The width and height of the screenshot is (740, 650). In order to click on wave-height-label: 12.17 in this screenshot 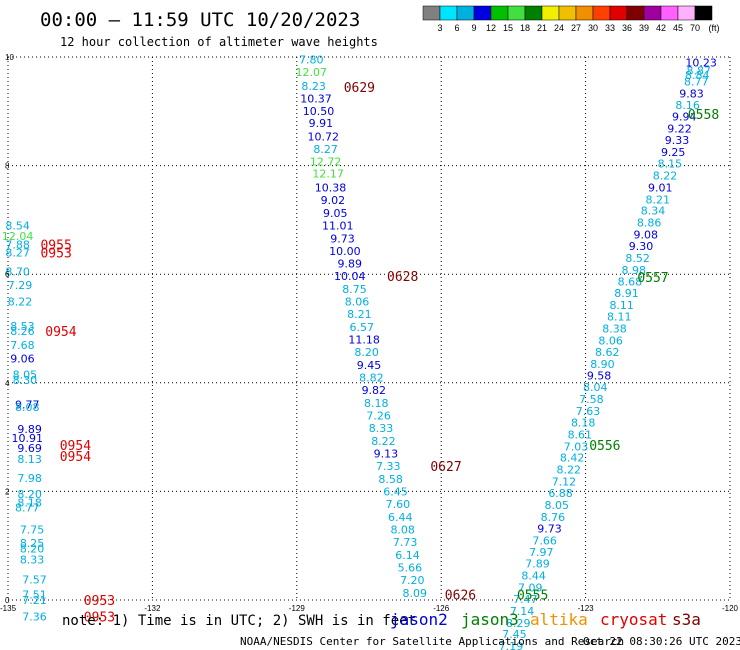, I will do `click(328, 174)`.